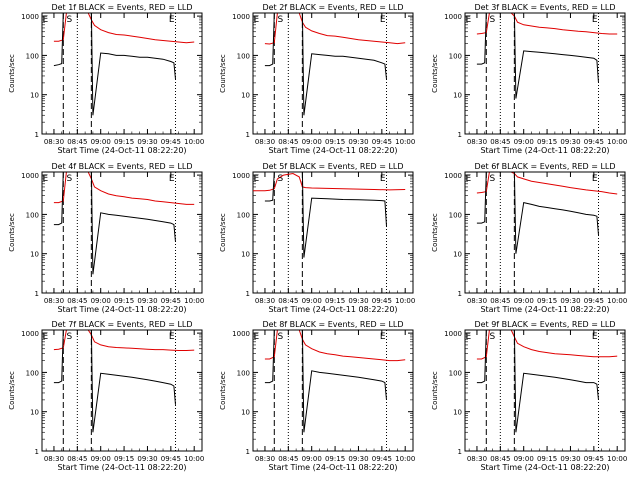 The image size is (640, 484). I want to click on panel-title: Det 5f BLACK = Events, RED = LLD, so click(332, 166).